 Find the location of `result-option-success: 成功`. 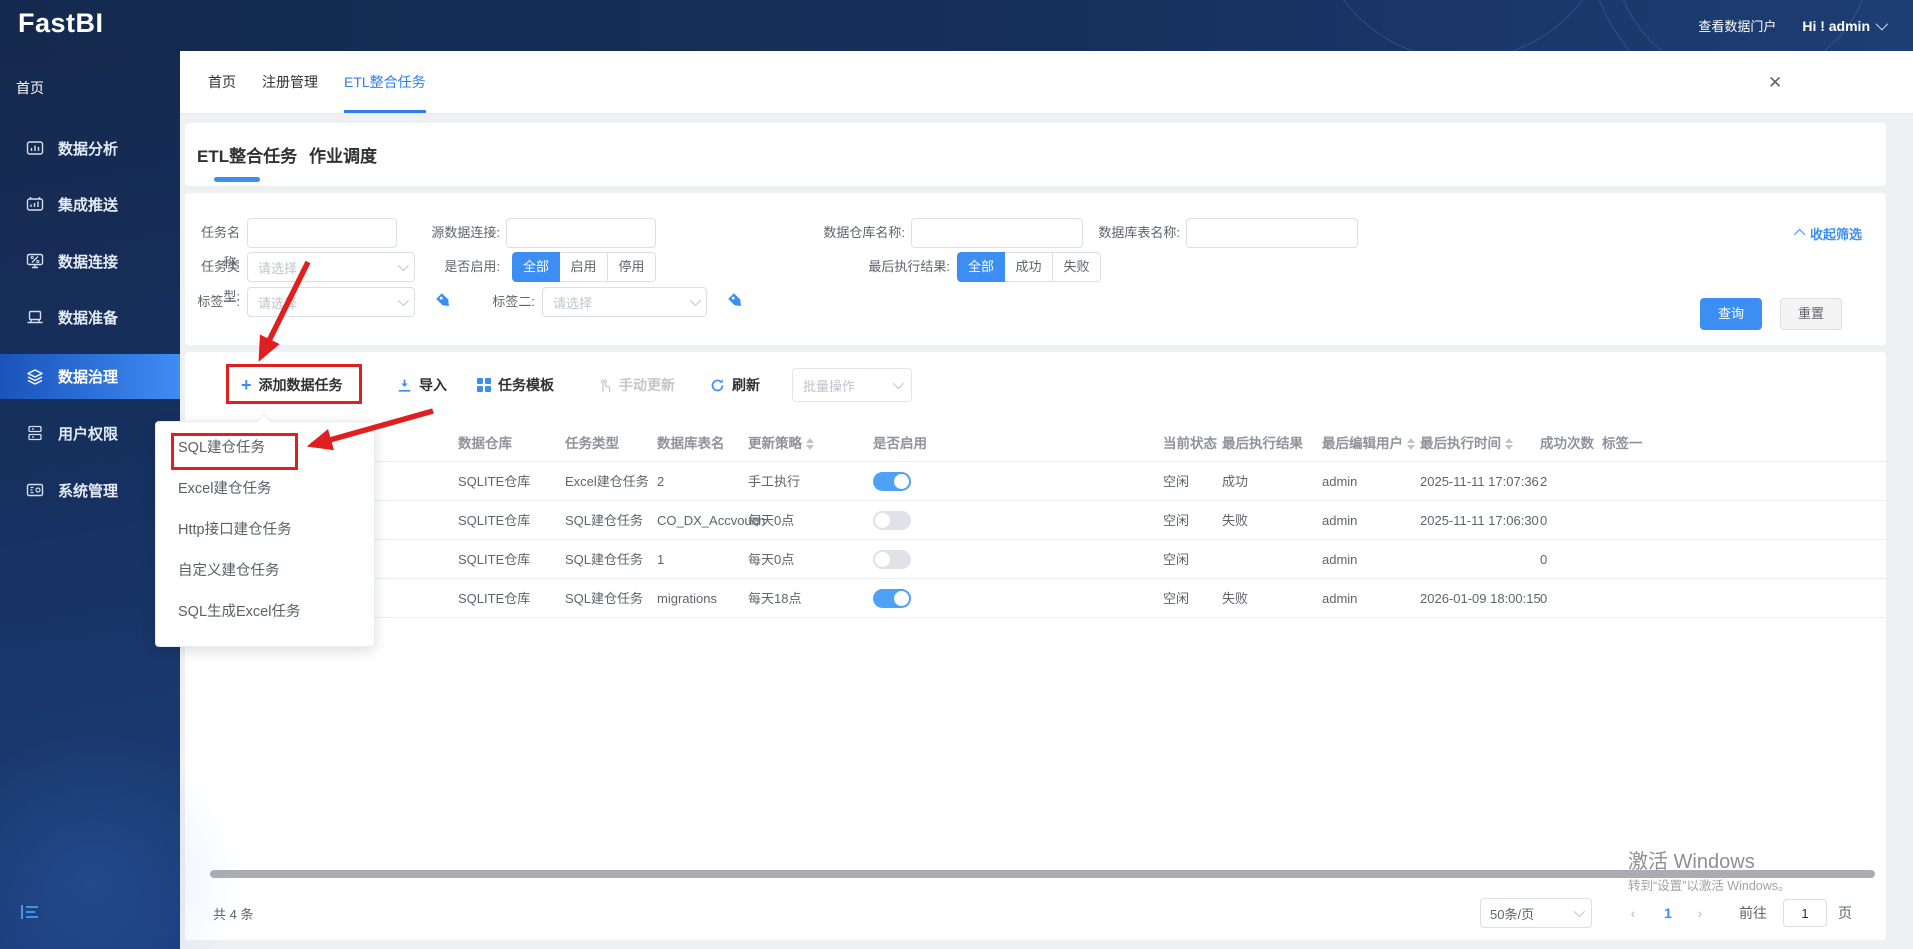

result-option-success: 成功 is located at coordinates (1029, 267).